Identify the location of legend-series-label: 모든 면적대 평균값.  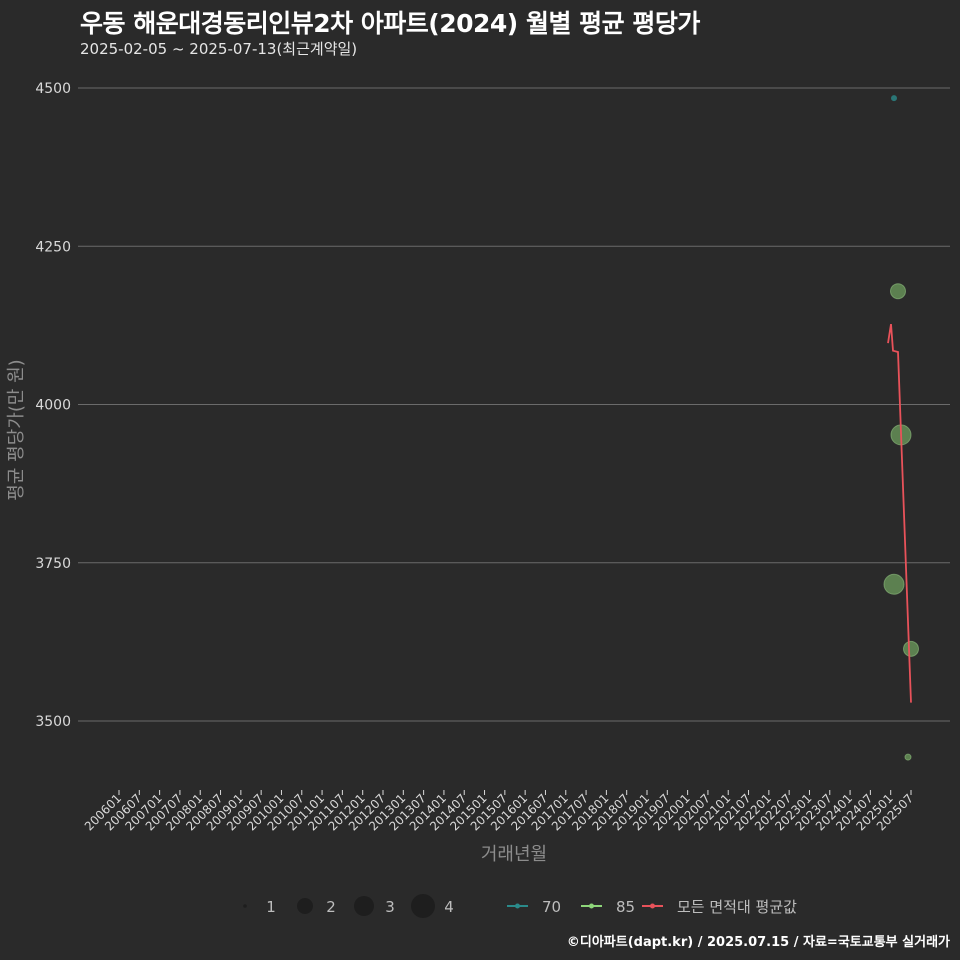
(737, 907).